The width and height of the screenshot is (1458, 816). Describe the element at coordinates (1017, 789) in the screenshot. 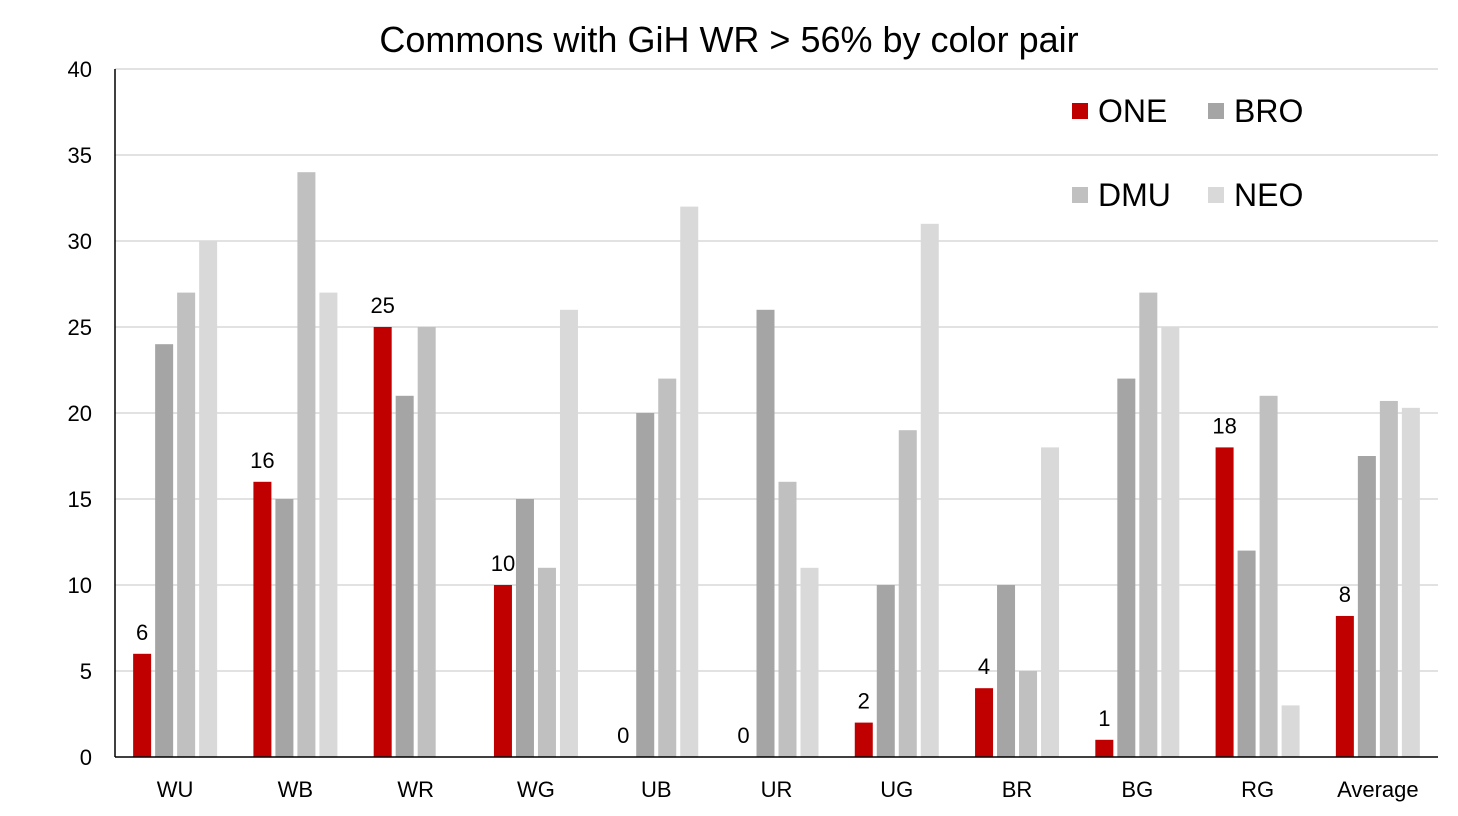

I see `x-tick-label: BR` at that location.